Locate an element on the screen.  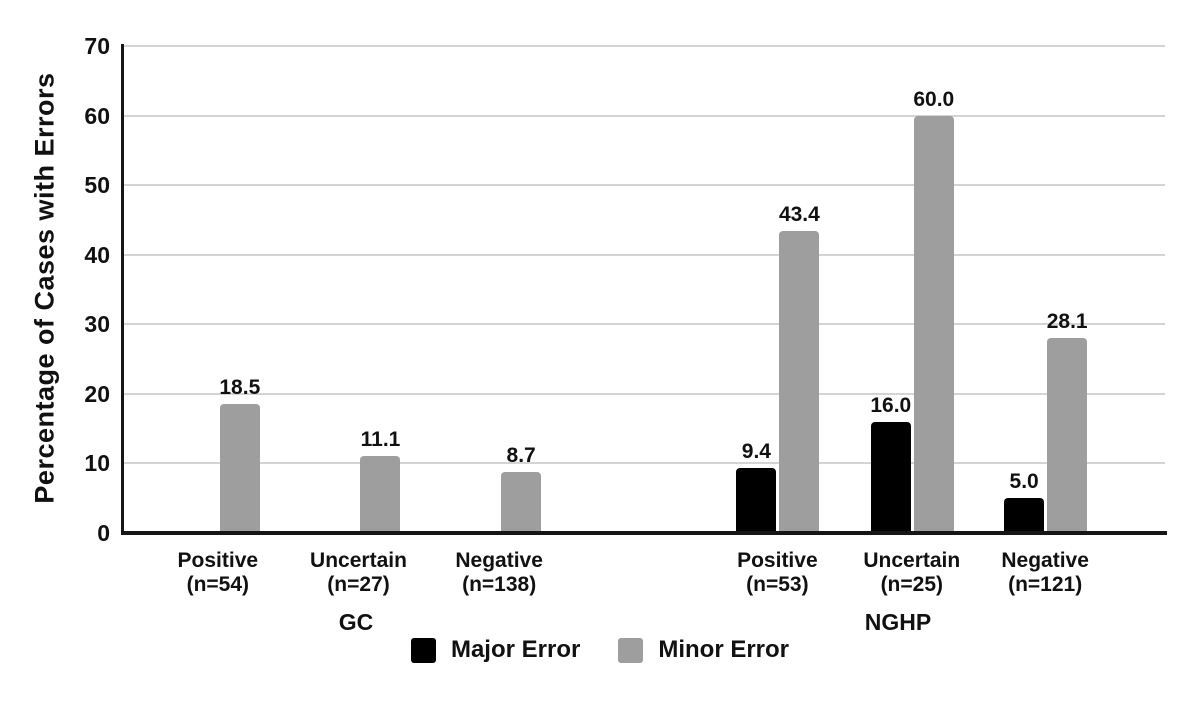
x-axis-line is located at coordinates (644, 533).